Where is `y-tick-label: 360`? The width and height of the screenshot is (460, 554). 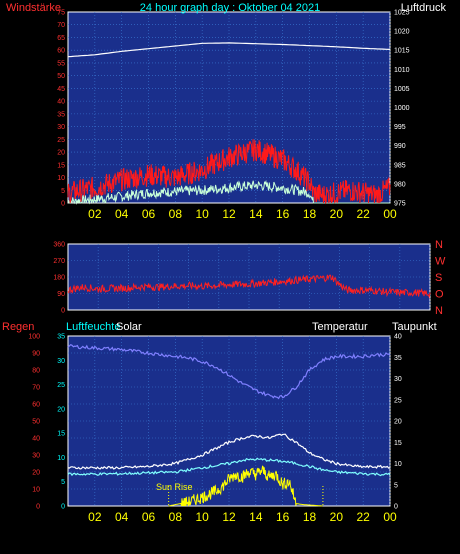 y-tick-label: 360 is located at coordinates (59, 245).